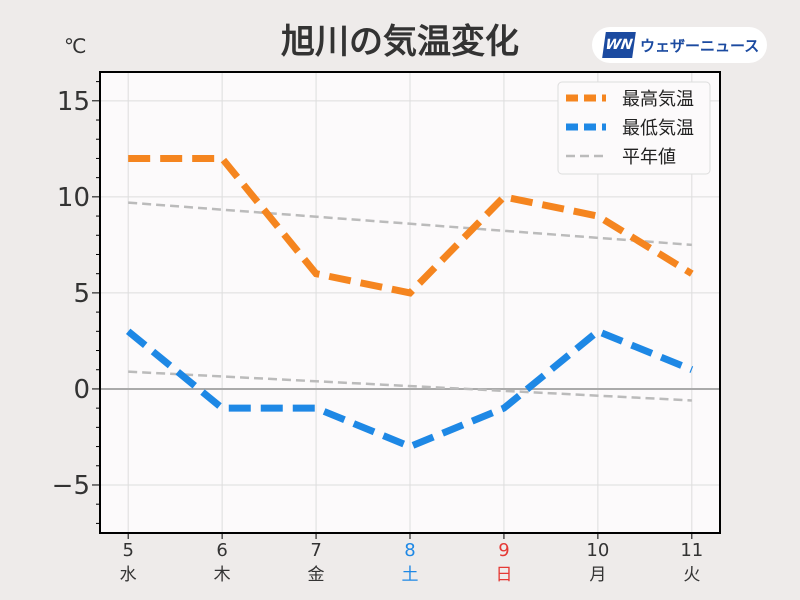 The image size is (800, 600). Describe the element at coordinates (649, 157) in the screenshot. I see `legend-label: 平年値` at that location.